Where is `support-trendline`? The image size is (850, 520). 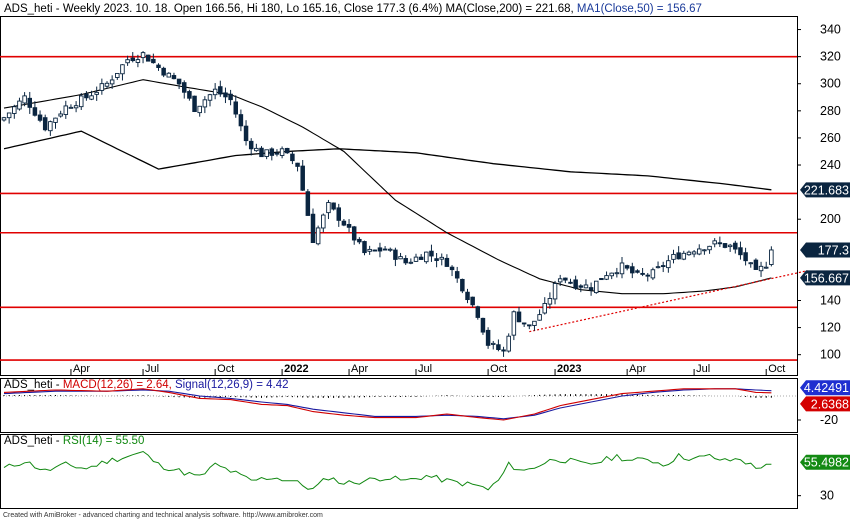
support-trendline is located at coordinates (668, 301).